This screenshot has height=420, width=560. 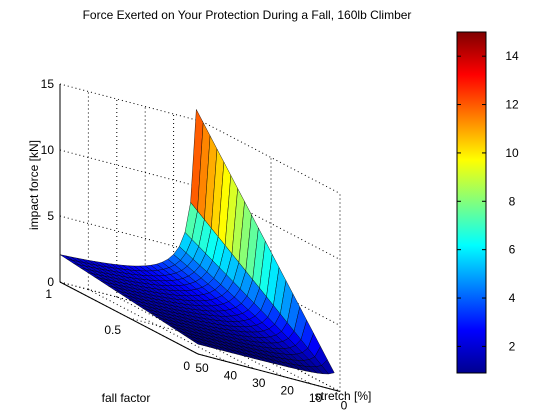 What do you see at coordinates (471, 202) in the screenshot?
I see `colorbar` at bounding box center [471, 202].